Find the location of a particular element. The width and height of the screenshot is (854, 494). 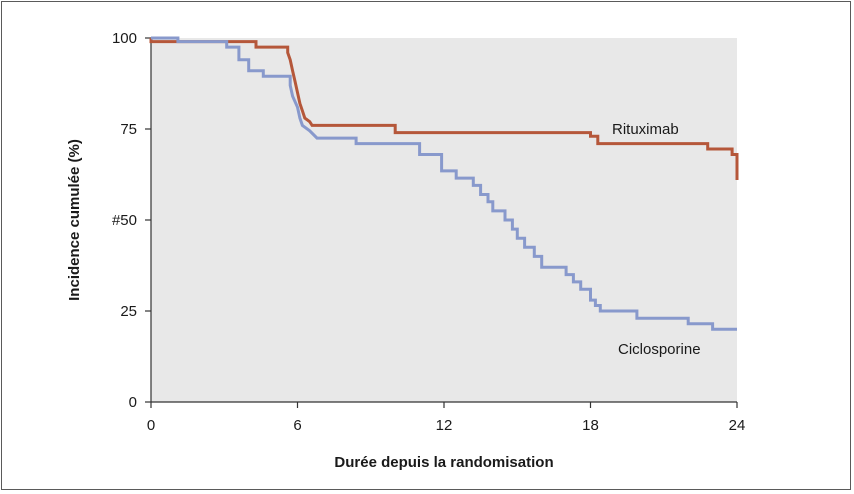

series-label-ciclosporine: Ciclosporine is located at coordinates (659, 349).